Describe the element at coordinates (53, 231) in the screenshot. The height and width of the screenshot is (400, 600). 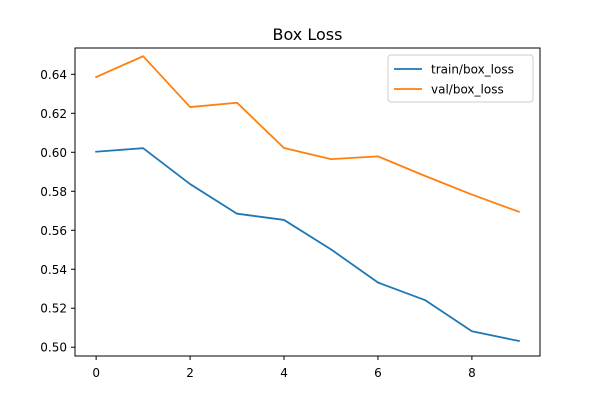
I see `y-tick-label: 0.56` at that location.